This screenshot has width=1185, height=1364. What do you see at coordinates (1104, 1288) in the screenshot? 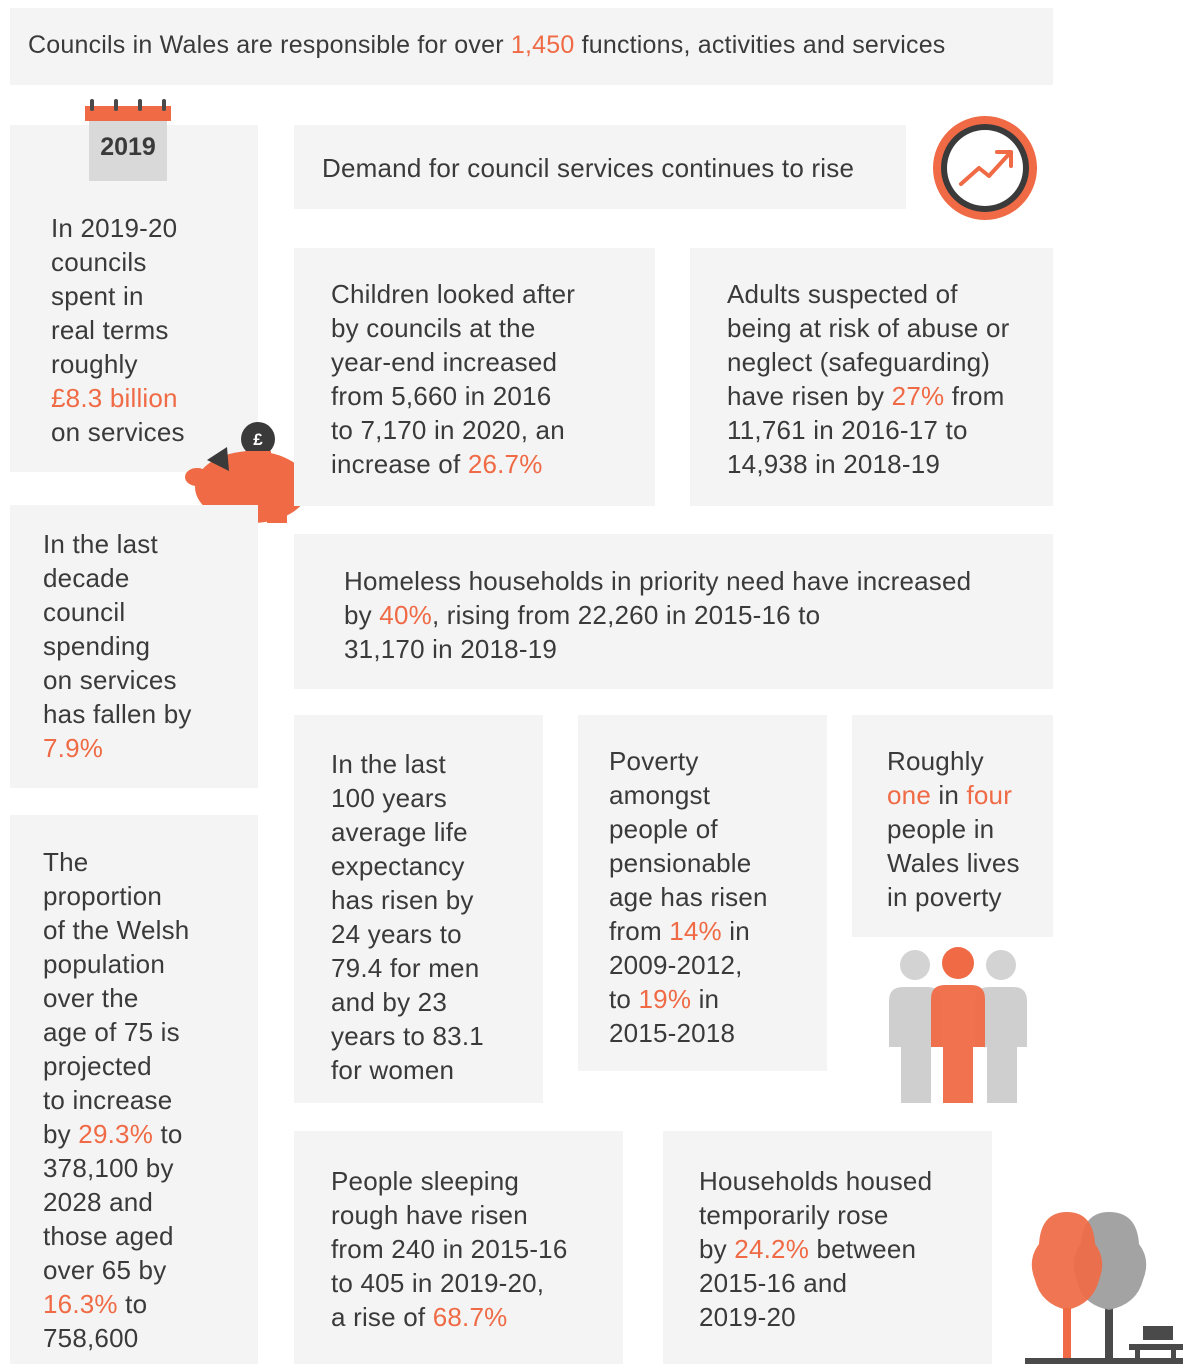
I see `trees-bench-icon` at bounding box center [1104, 1288].